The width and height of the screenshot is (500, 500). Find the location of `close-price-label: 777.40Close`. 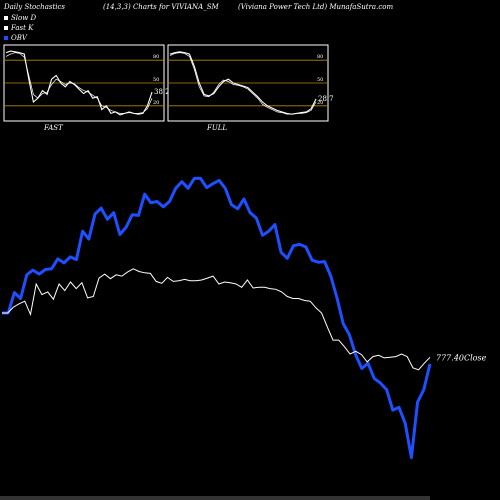

close-price-label: 777.40Close is located at coordinates (461, 357).